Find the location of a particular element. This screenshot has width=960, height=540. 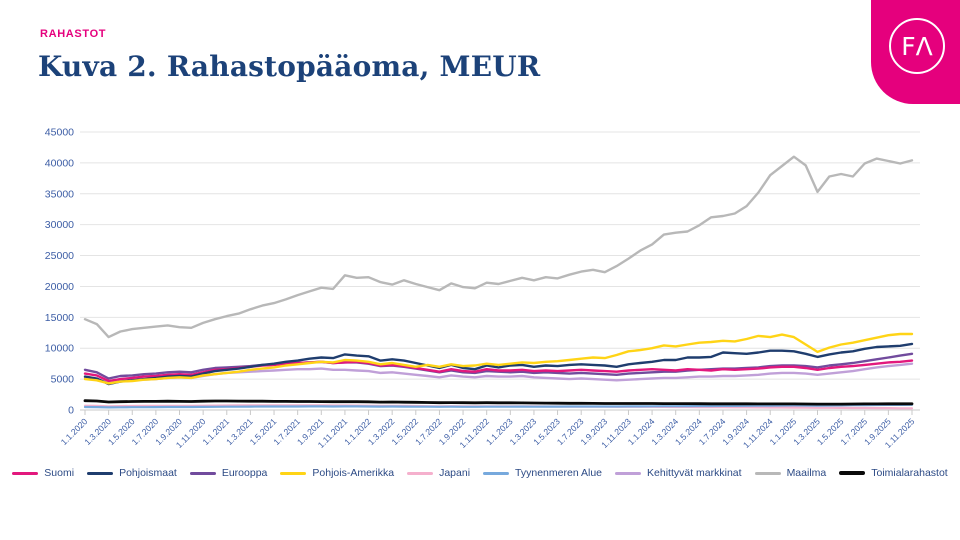

legend-swatch-tyynenmeren-alue is located at coordinates (496, 473).